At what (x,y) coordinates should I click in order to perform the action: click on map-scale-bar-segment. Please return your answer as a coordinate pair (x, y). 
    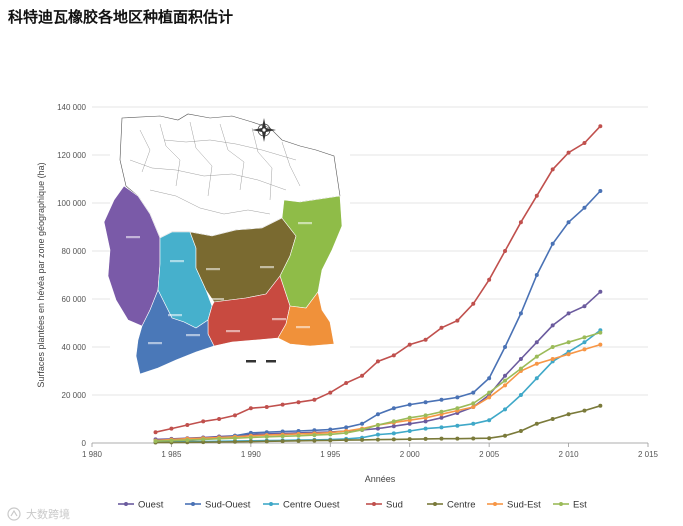
    Looking at the image, I should click on (281, 361).